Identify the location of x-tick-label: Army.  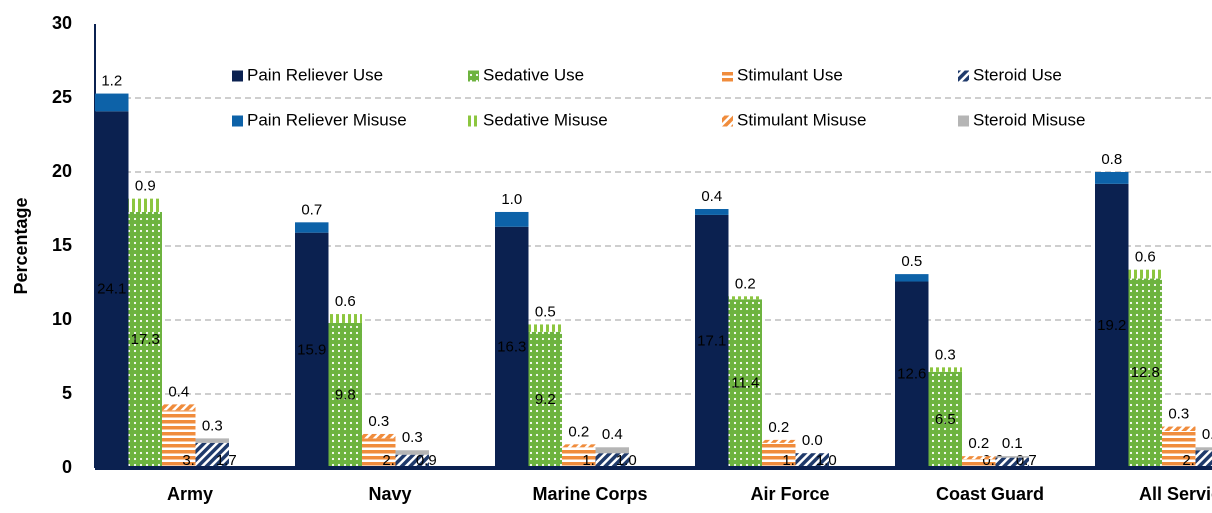
(190, 494).